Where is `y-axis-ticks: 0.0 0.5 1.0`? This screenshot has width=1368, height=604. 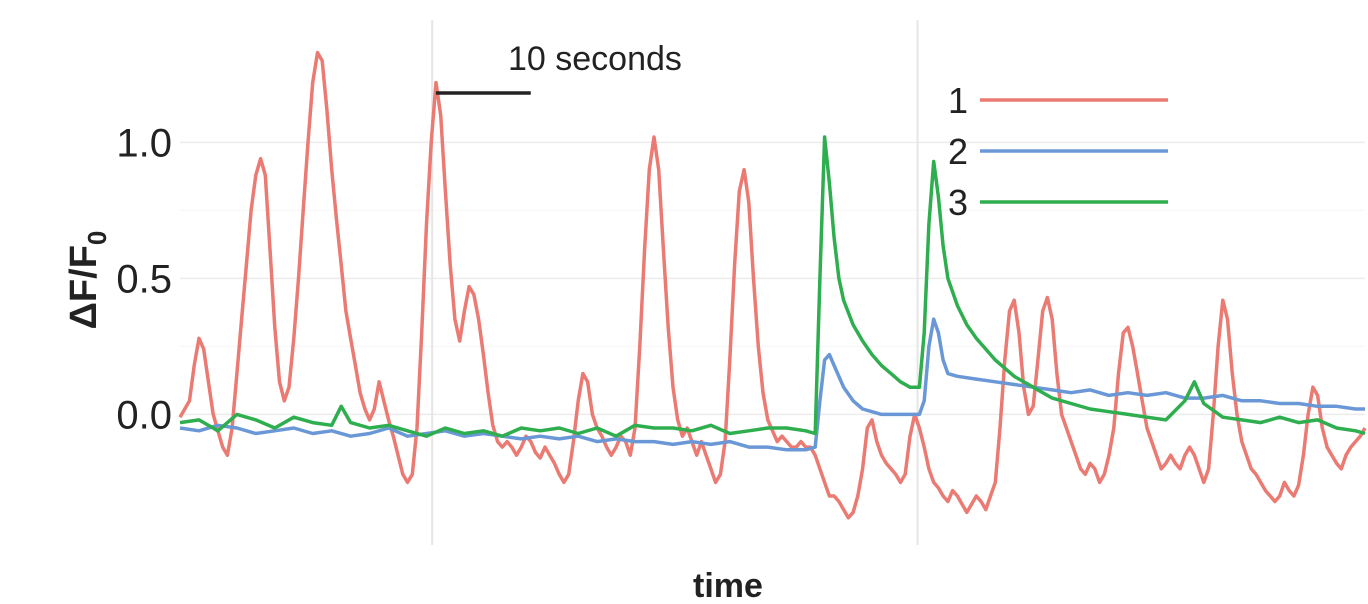 y-axis-ticks: 0.0 0.5 1.0 is located at coordinates (144, 279).